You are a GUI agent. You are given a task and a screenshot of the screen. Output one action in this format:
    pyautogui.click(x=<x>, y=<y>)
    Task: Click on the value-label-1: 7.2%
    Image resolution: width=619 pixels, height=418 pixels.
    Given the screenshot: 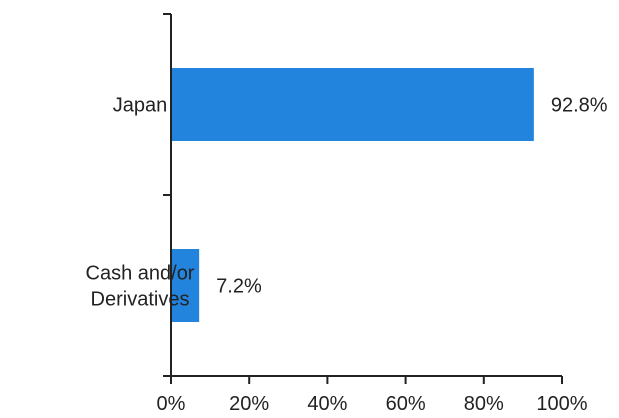 What is the action you would take?
    pyautogui.click(x=239, y=287)
    